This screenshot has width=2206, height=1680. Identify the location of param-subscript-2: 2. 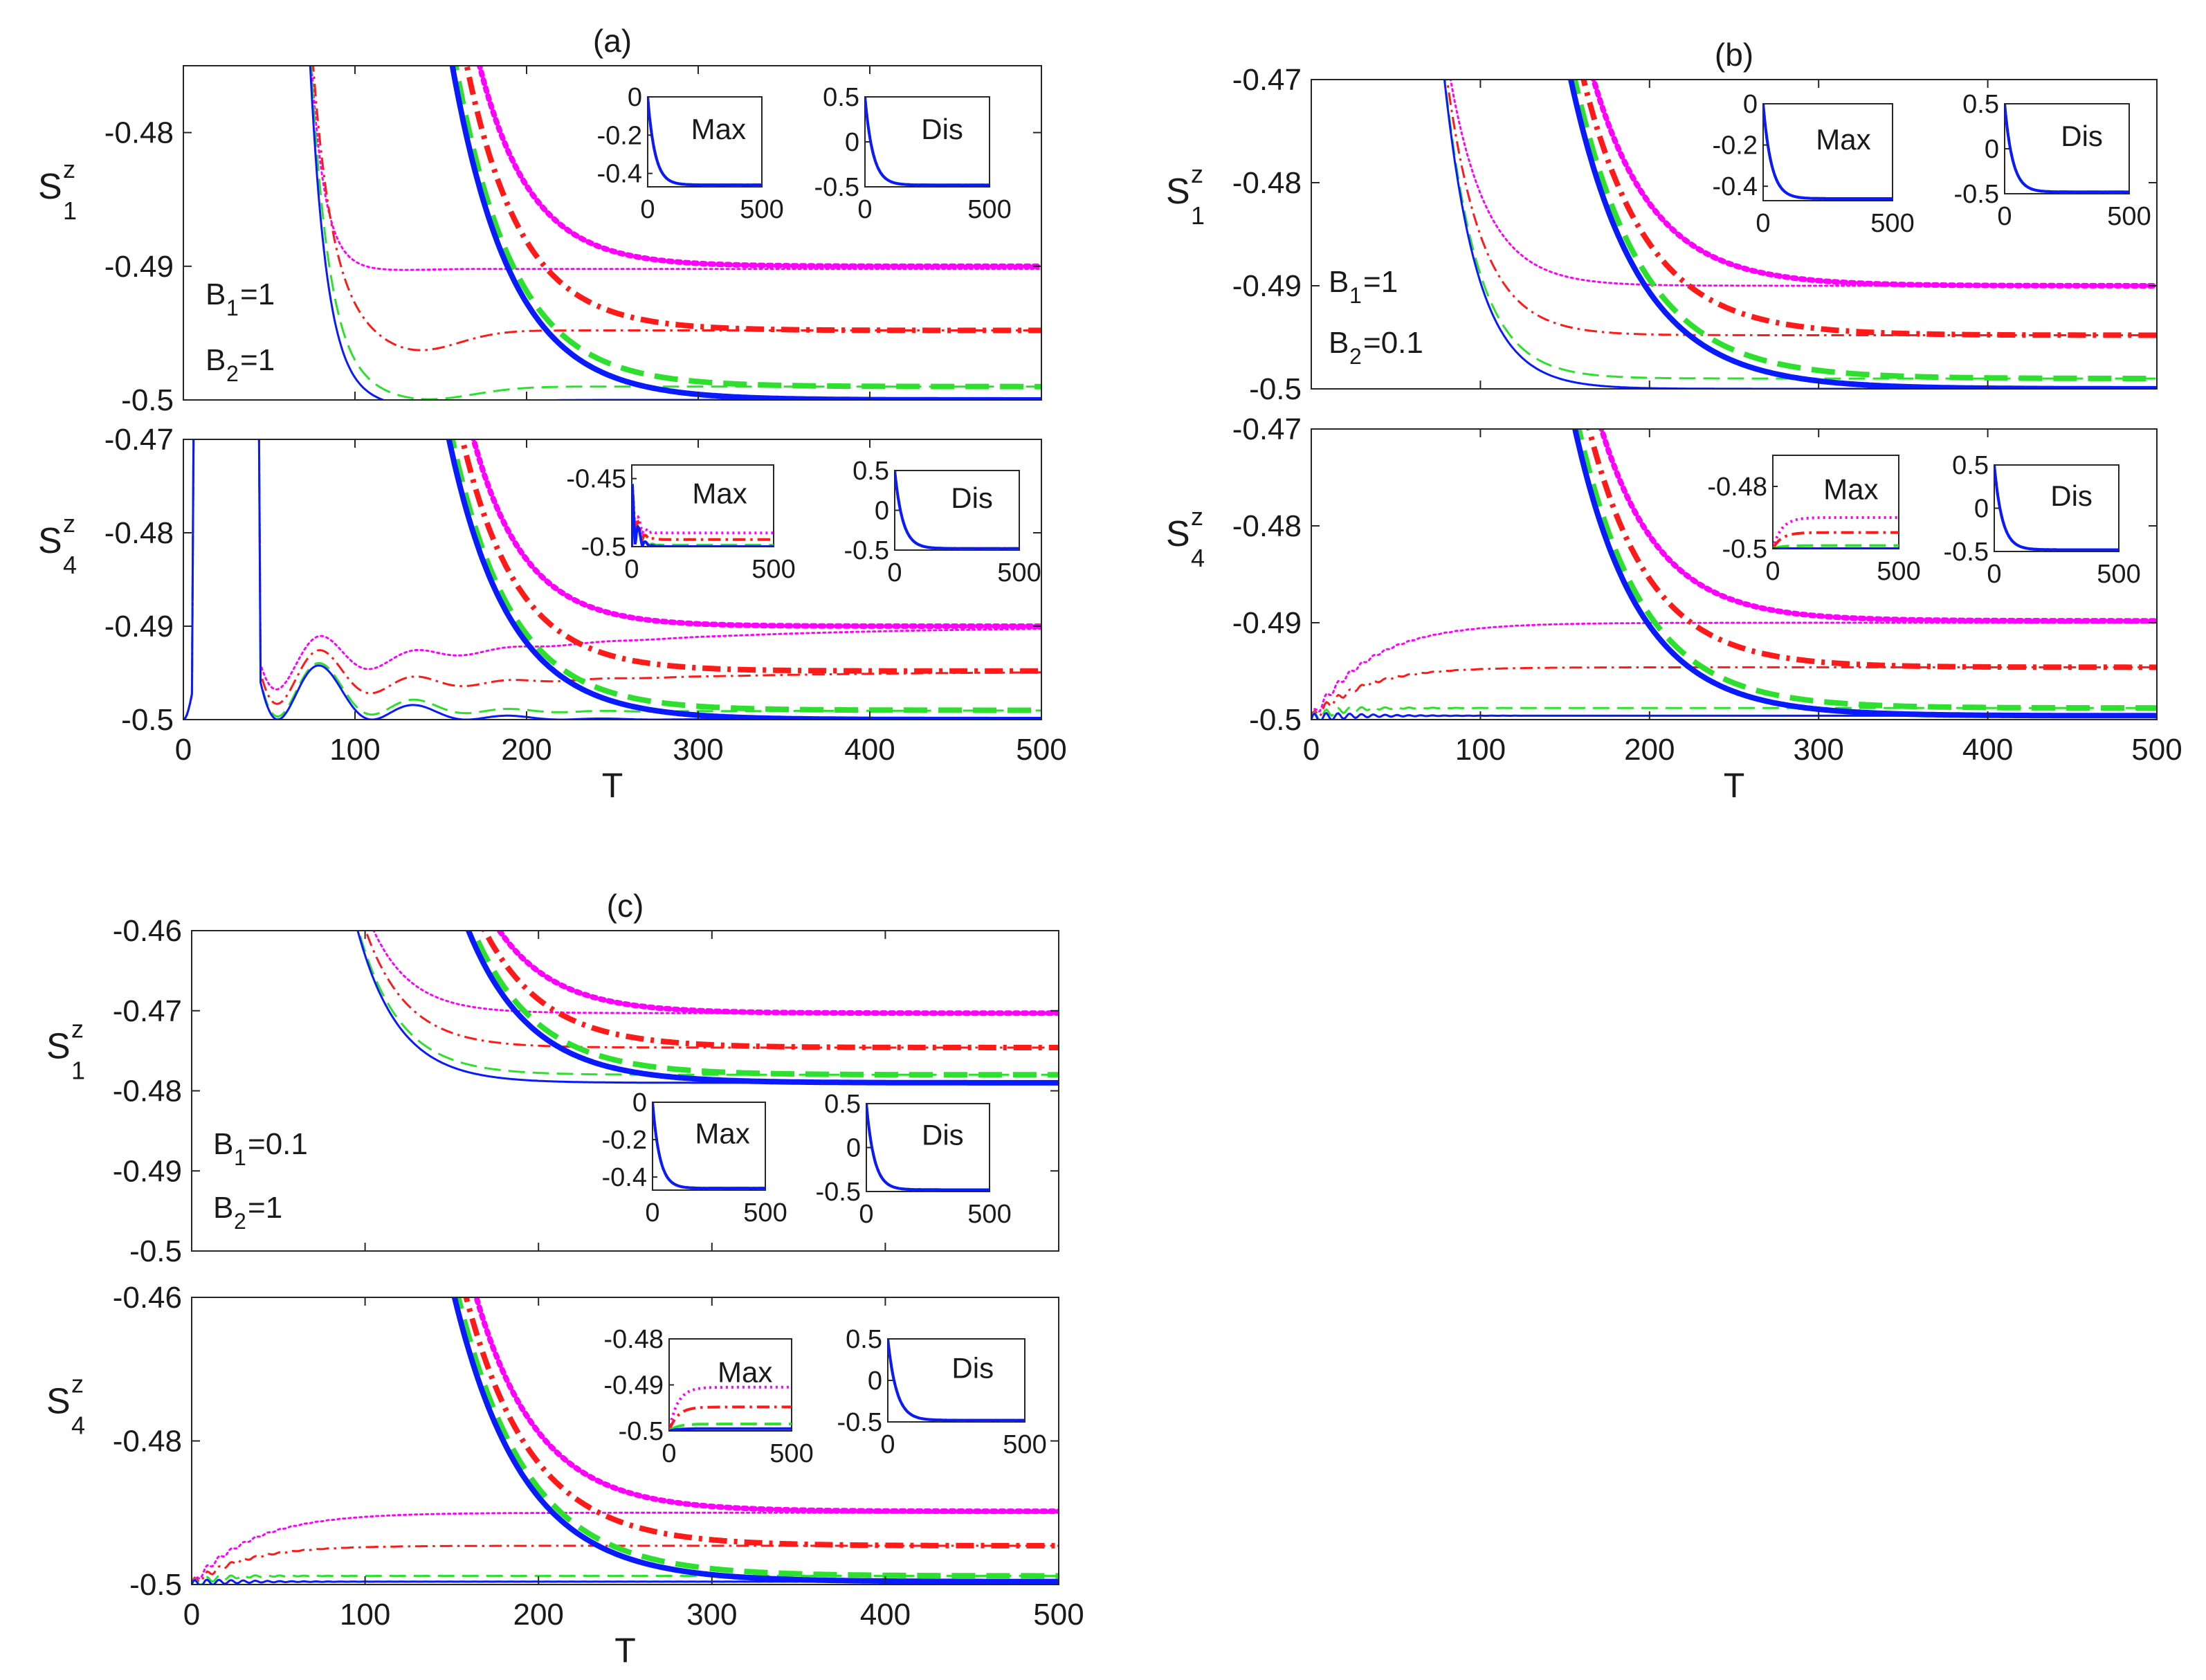
(1355, 356).